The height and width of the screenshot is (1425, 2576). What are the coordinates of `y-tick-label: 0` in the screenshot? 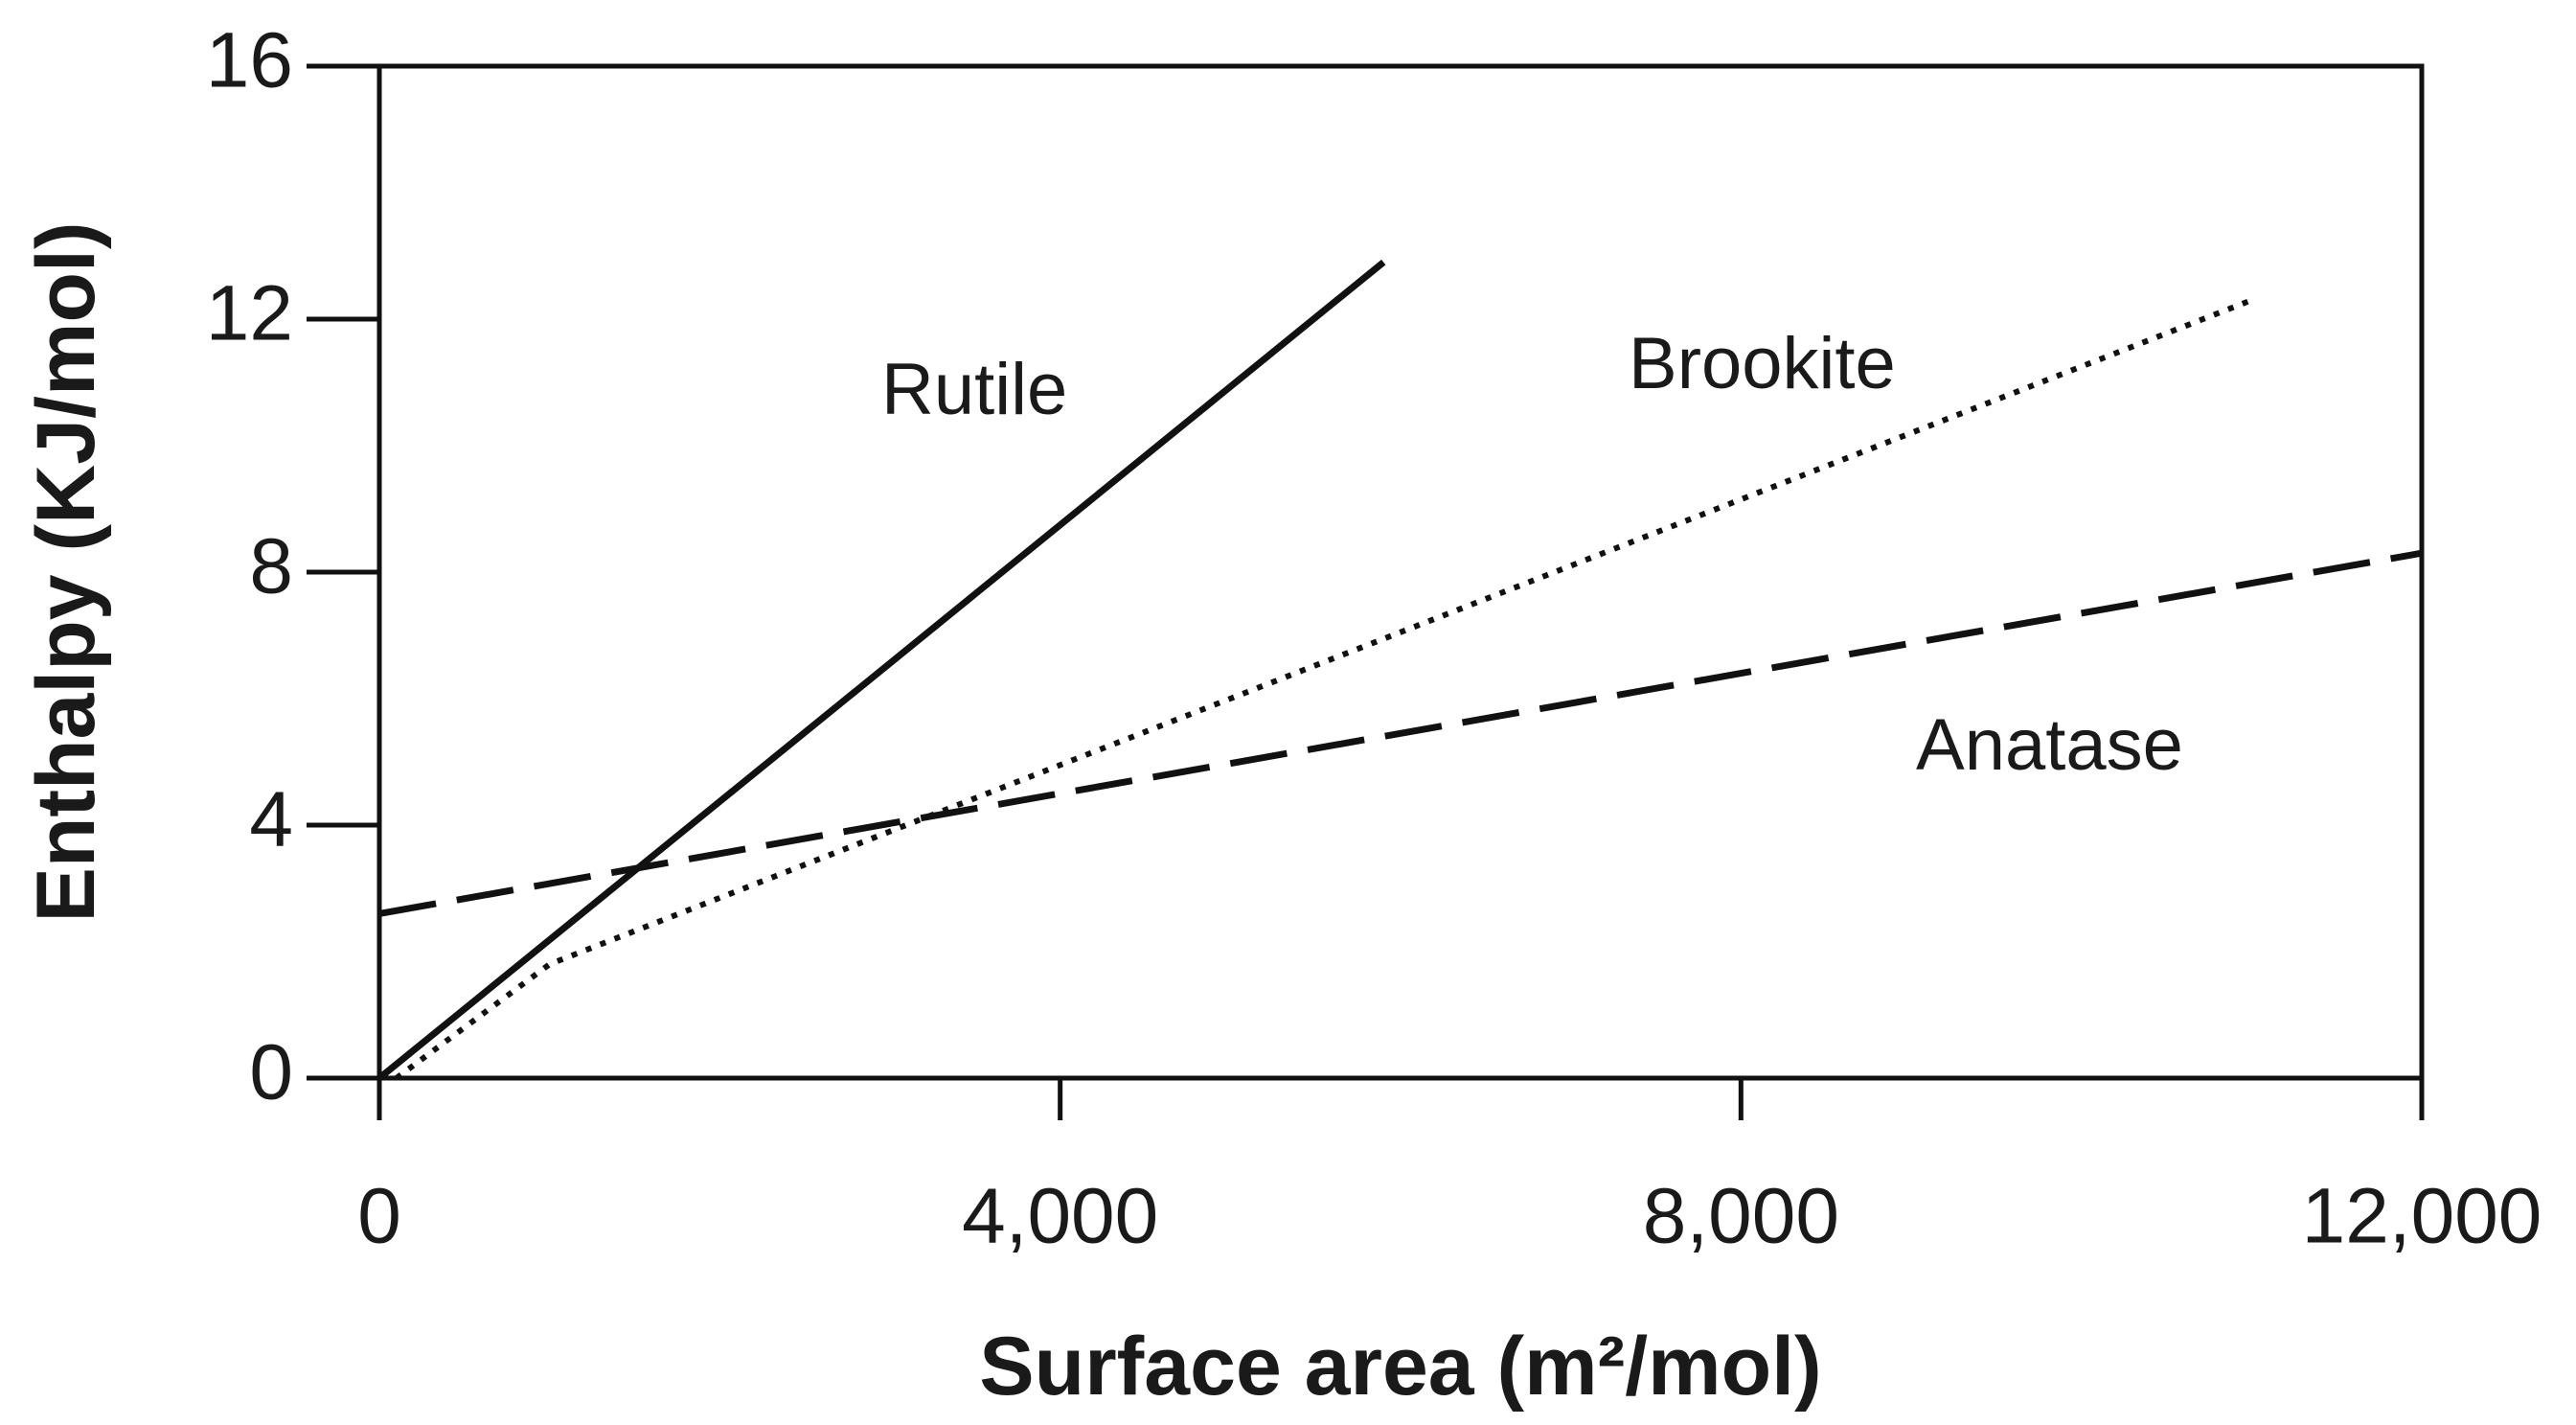 It's located at (271, 1072).